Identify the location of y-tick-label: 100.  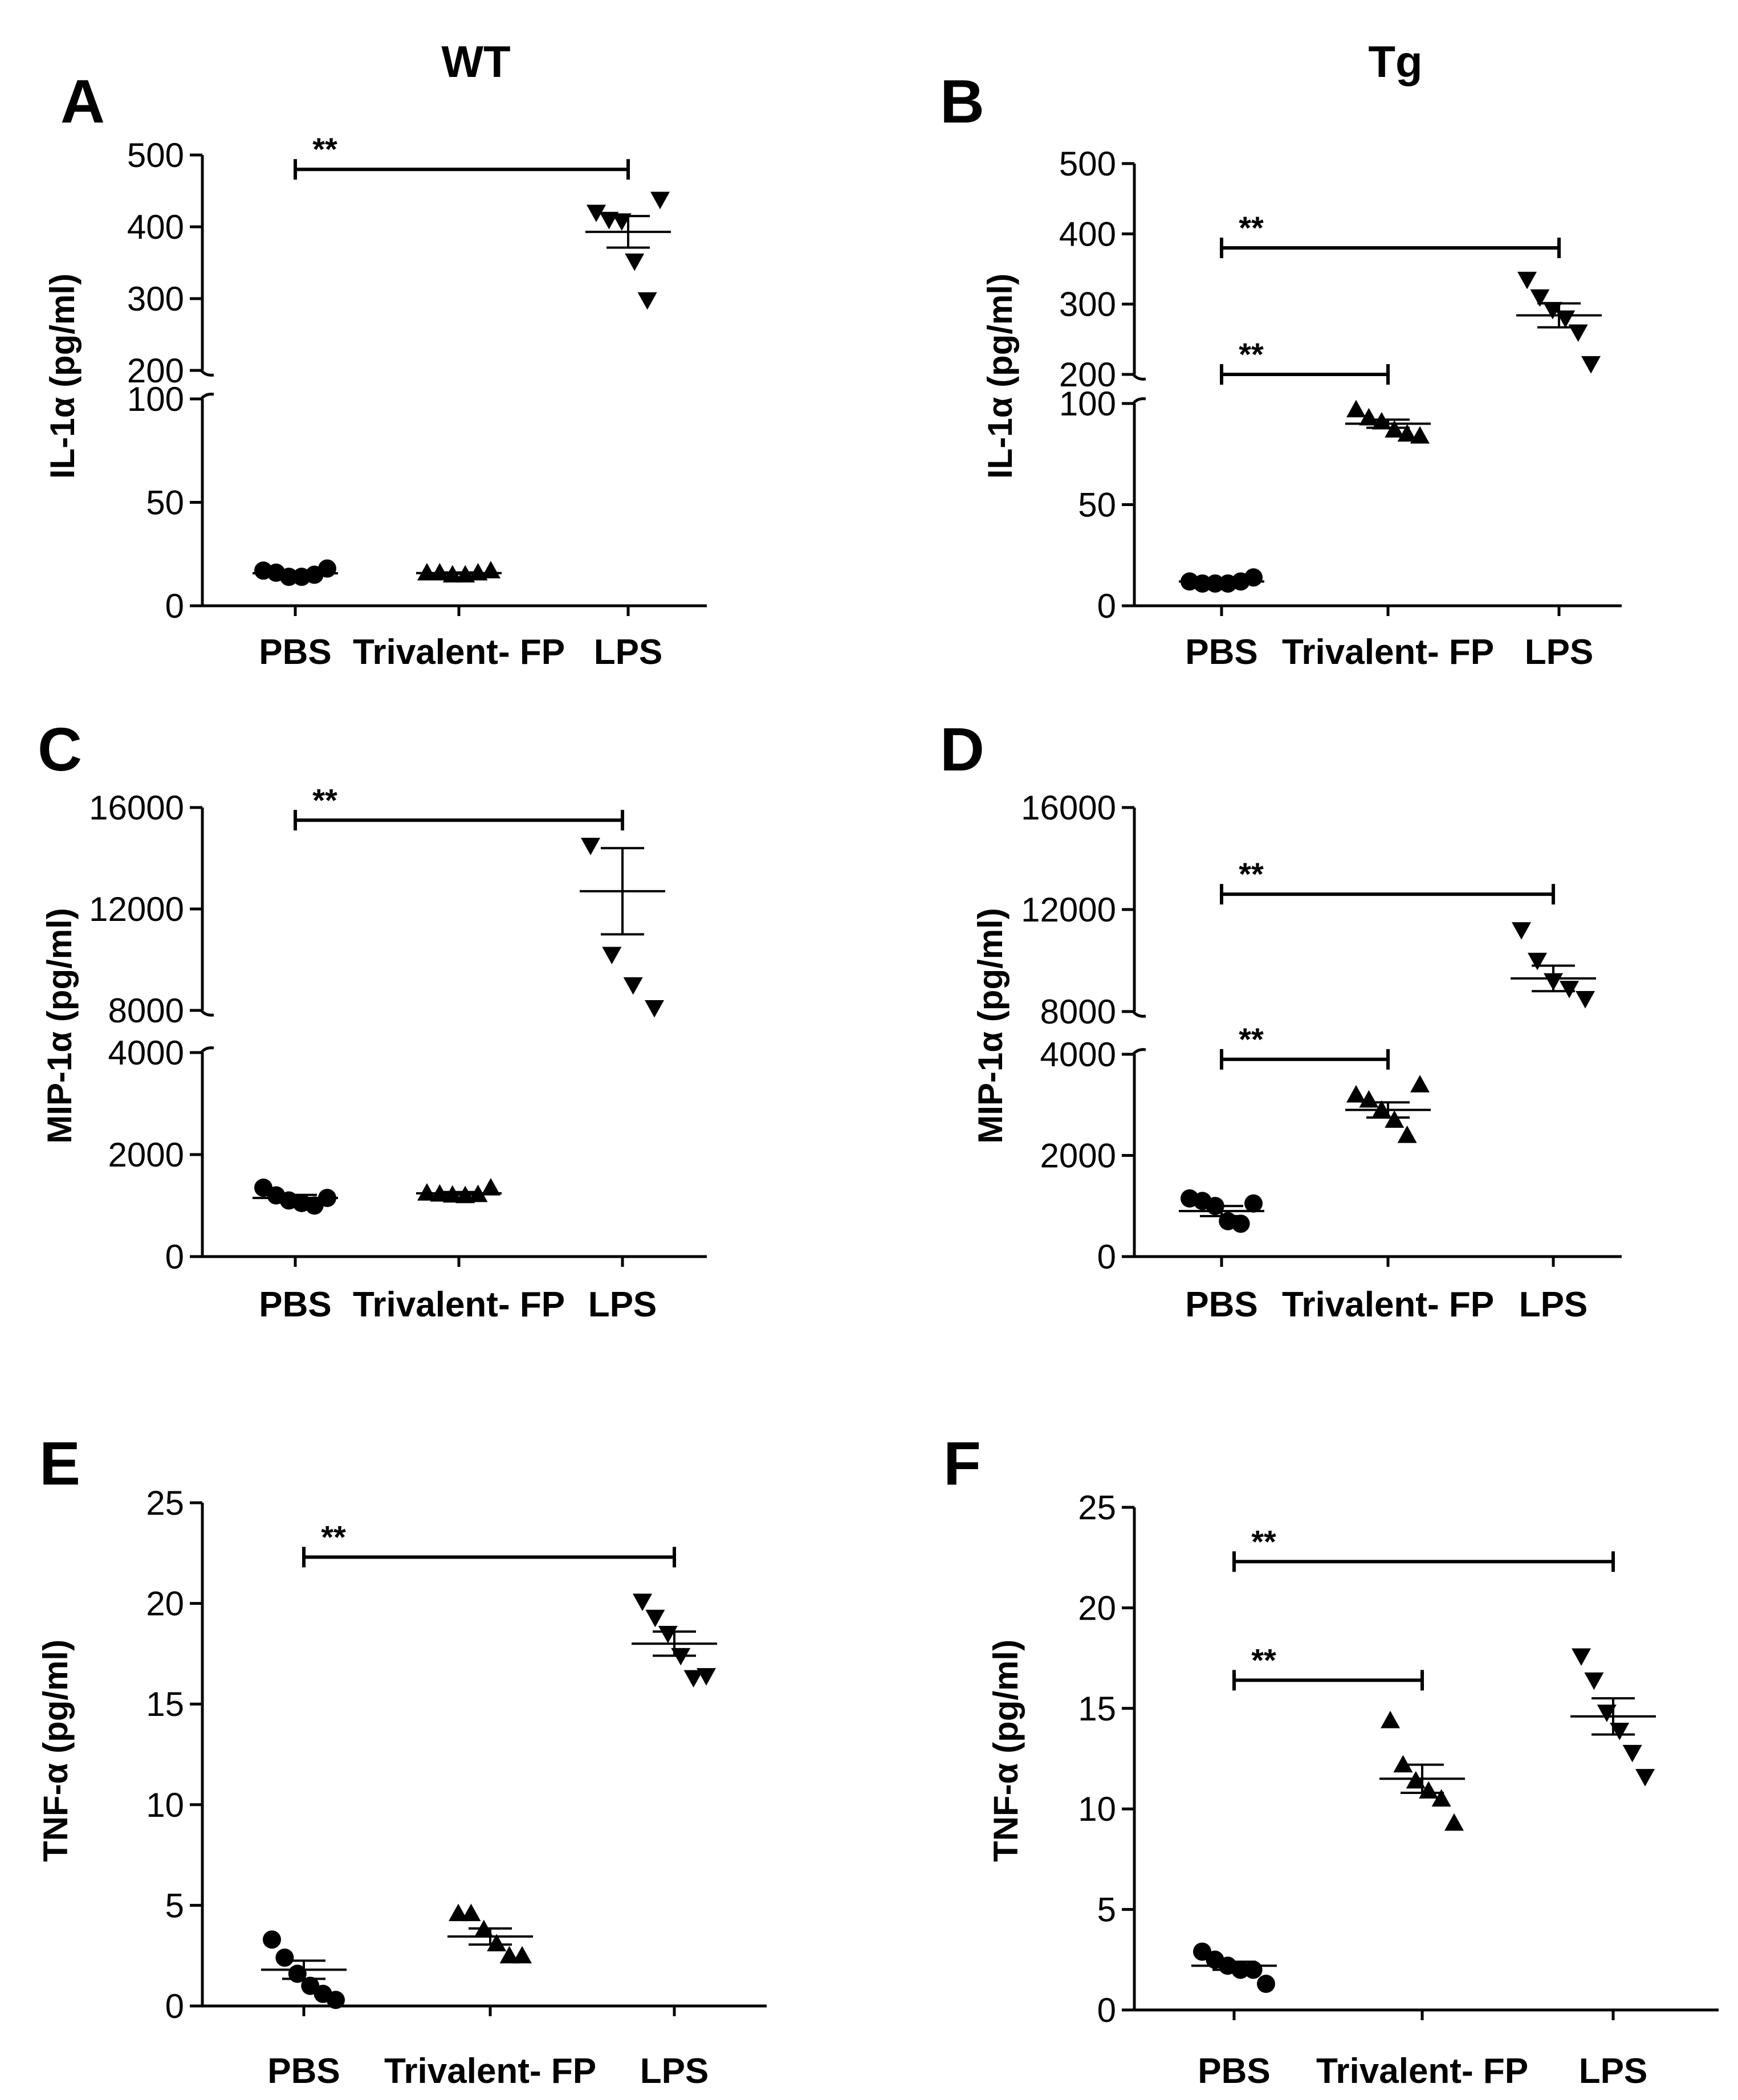
(1087, 404).